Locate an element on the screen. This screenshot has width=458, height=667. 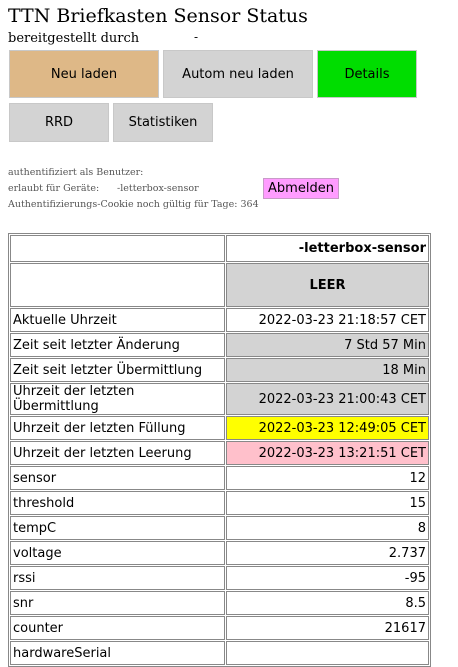
table-row: Zeit seit letzter Änderung 7 Std 57 Min is located at coordinates (219, 345).